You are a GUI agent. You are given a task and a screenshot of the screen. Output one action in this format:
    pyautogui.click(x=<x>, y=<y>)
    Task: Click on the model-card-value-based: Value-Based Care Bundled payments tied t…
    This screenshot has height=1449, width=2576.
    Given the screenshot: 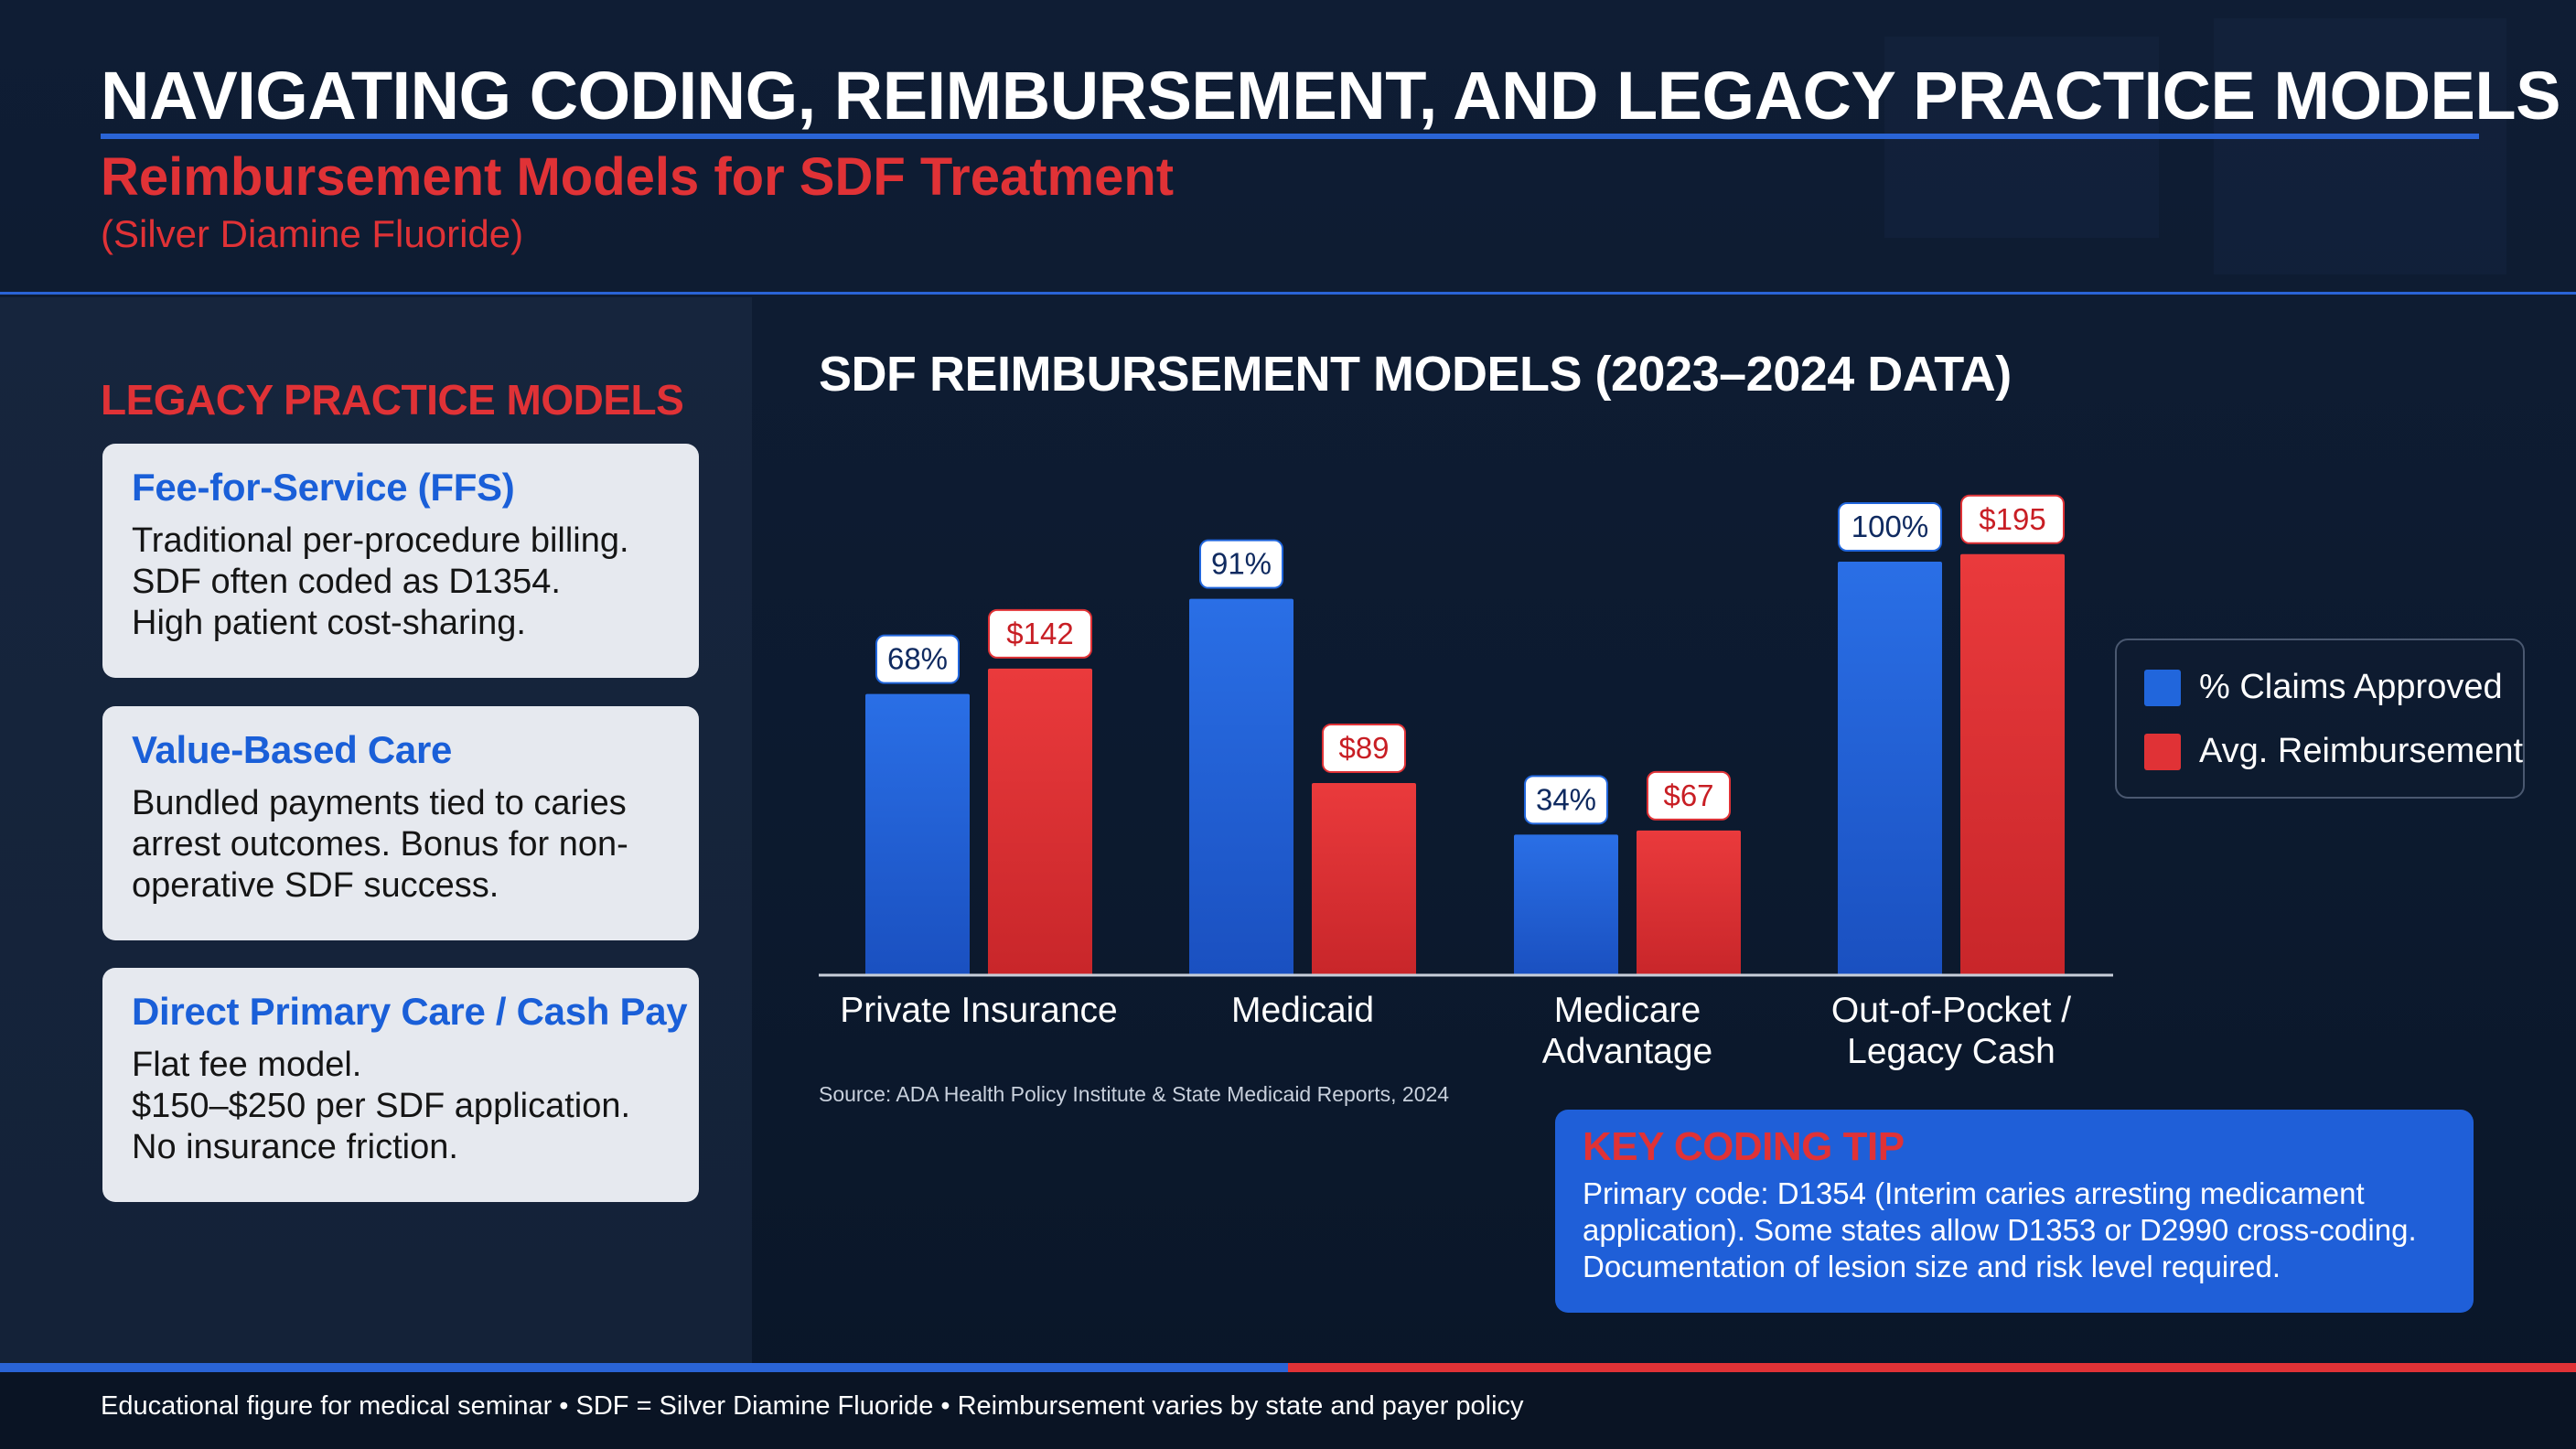 What is the action you would take?
    pyautogui.click(x=401, y=823)
    